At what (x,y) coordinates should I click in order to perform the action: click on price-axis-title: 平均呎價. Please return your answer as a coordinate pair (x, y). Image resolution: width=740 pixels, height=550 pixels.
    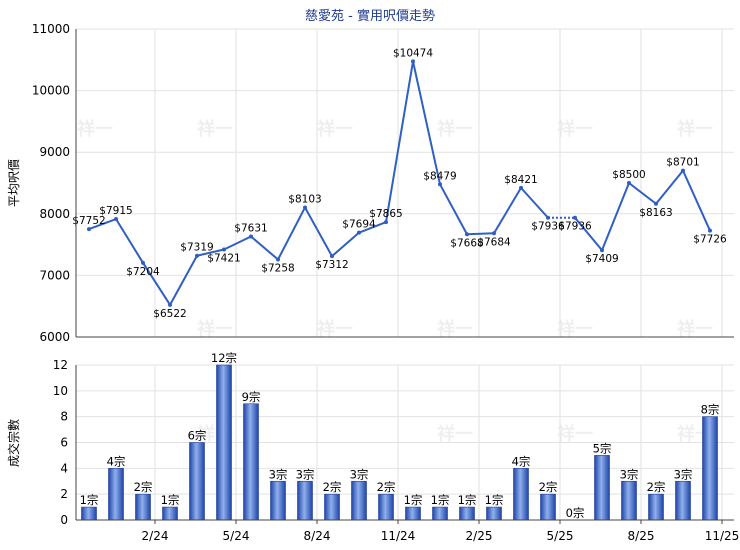
    Looking at the image, I should click on (14, 183).